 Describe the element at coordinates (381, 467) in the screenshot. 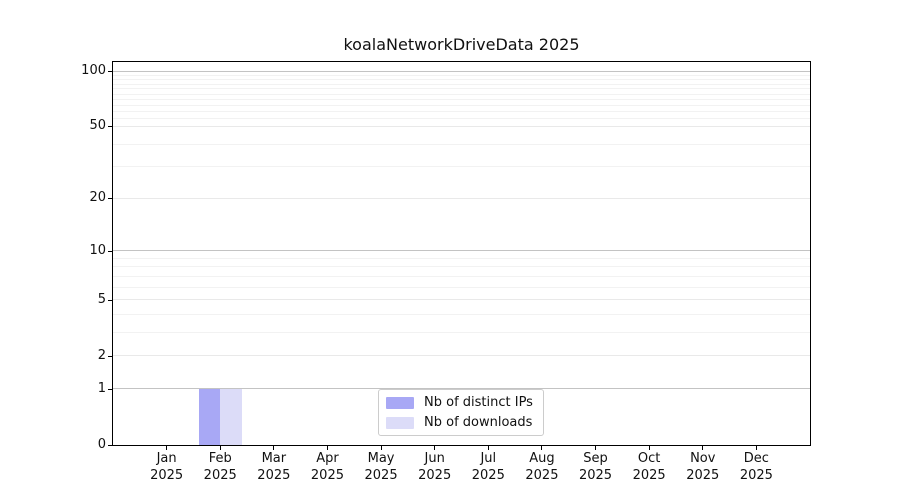

I see `x-tick-label-may: May 2025` at that location.